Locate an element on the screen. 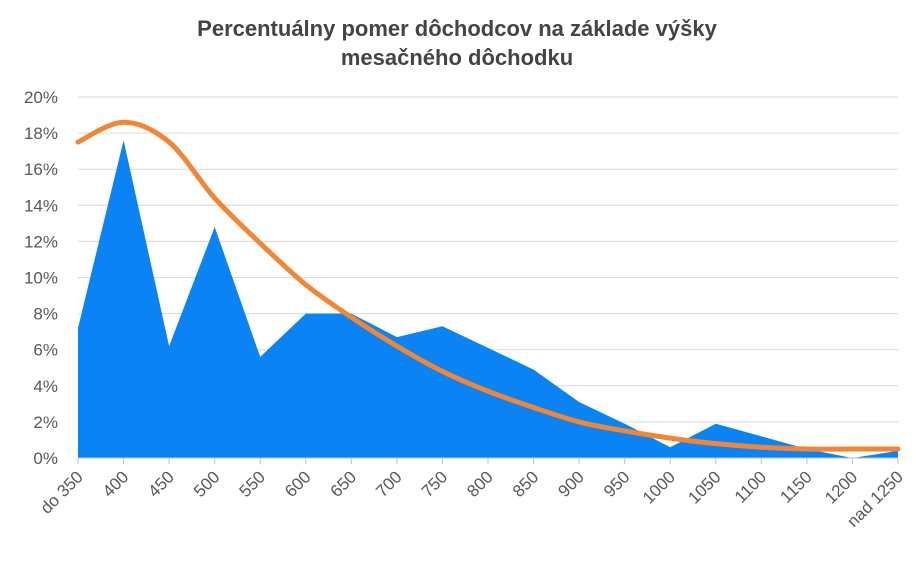  x-tick-label: 650 is located at coordinates (343, 483).